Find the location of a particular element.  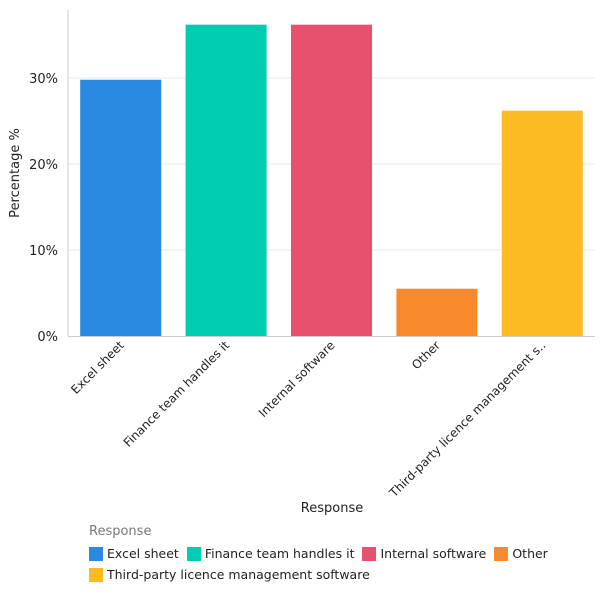

legend-item: Third-party licence management software is located at coordinates (339, 574).